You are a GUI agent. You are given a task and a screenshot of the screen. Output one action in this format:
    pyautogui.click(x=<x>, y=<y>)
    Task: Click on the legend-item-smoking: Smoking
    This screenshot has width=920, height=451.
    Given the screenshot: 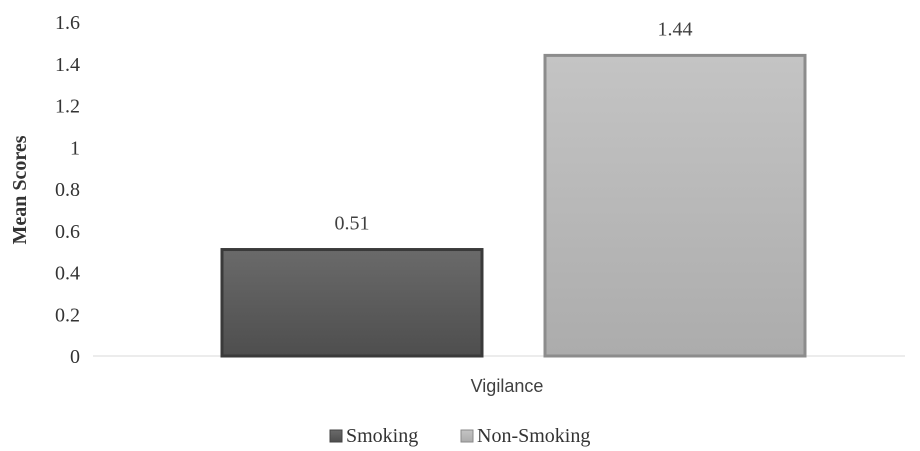 What is the action you would take?
    pyautogui.click(x=373, y=436)
    